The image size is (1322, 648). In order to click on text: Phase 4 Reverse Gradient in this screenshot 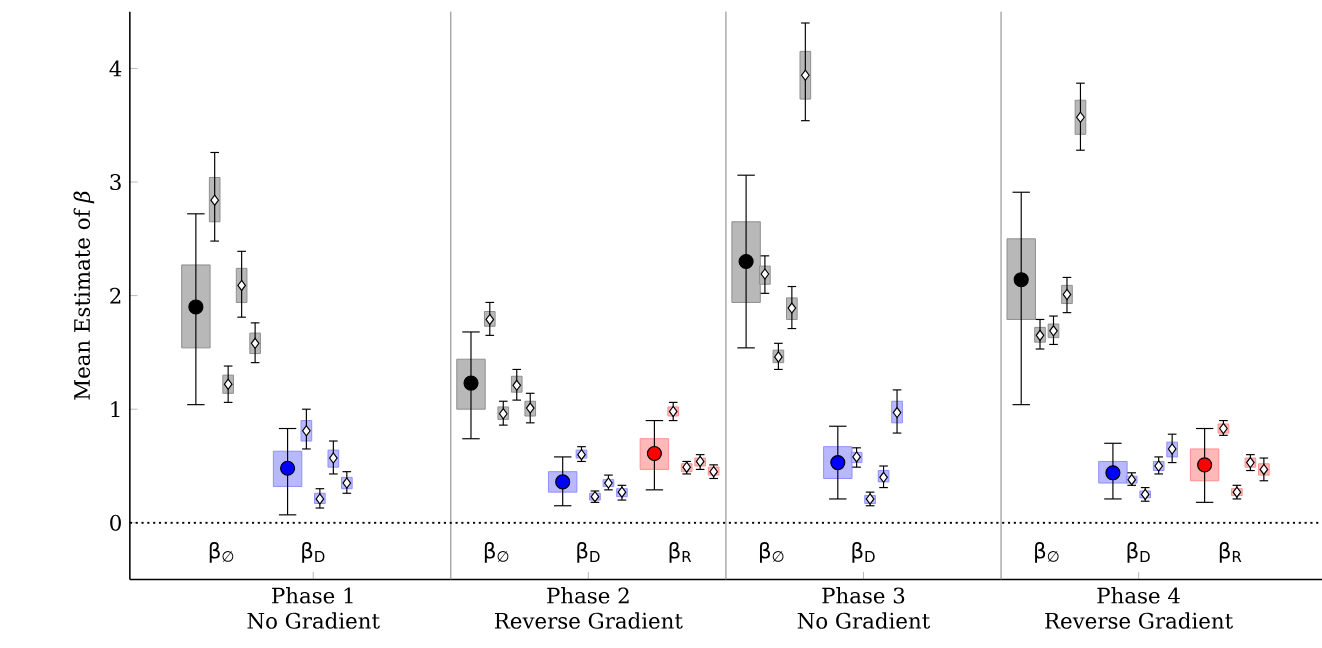, I will do `click(1139, 607)`.